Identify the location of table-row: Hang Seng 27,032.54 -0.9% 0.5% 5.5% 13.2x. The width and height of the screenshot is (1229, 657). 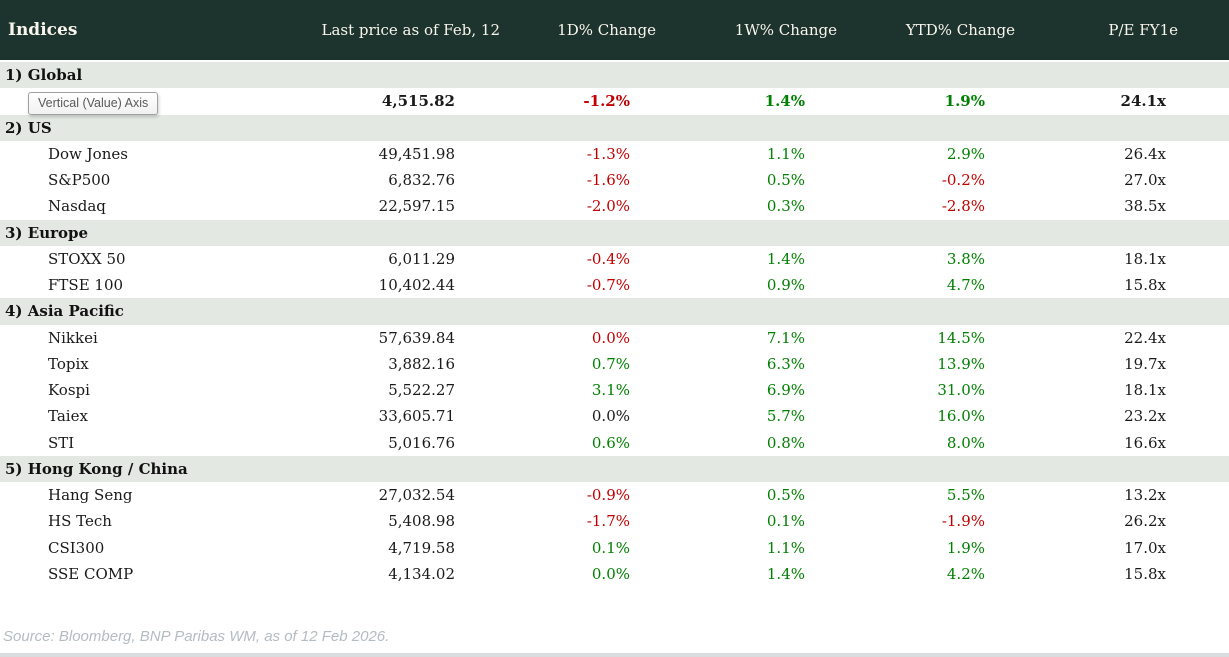
(614, 495).